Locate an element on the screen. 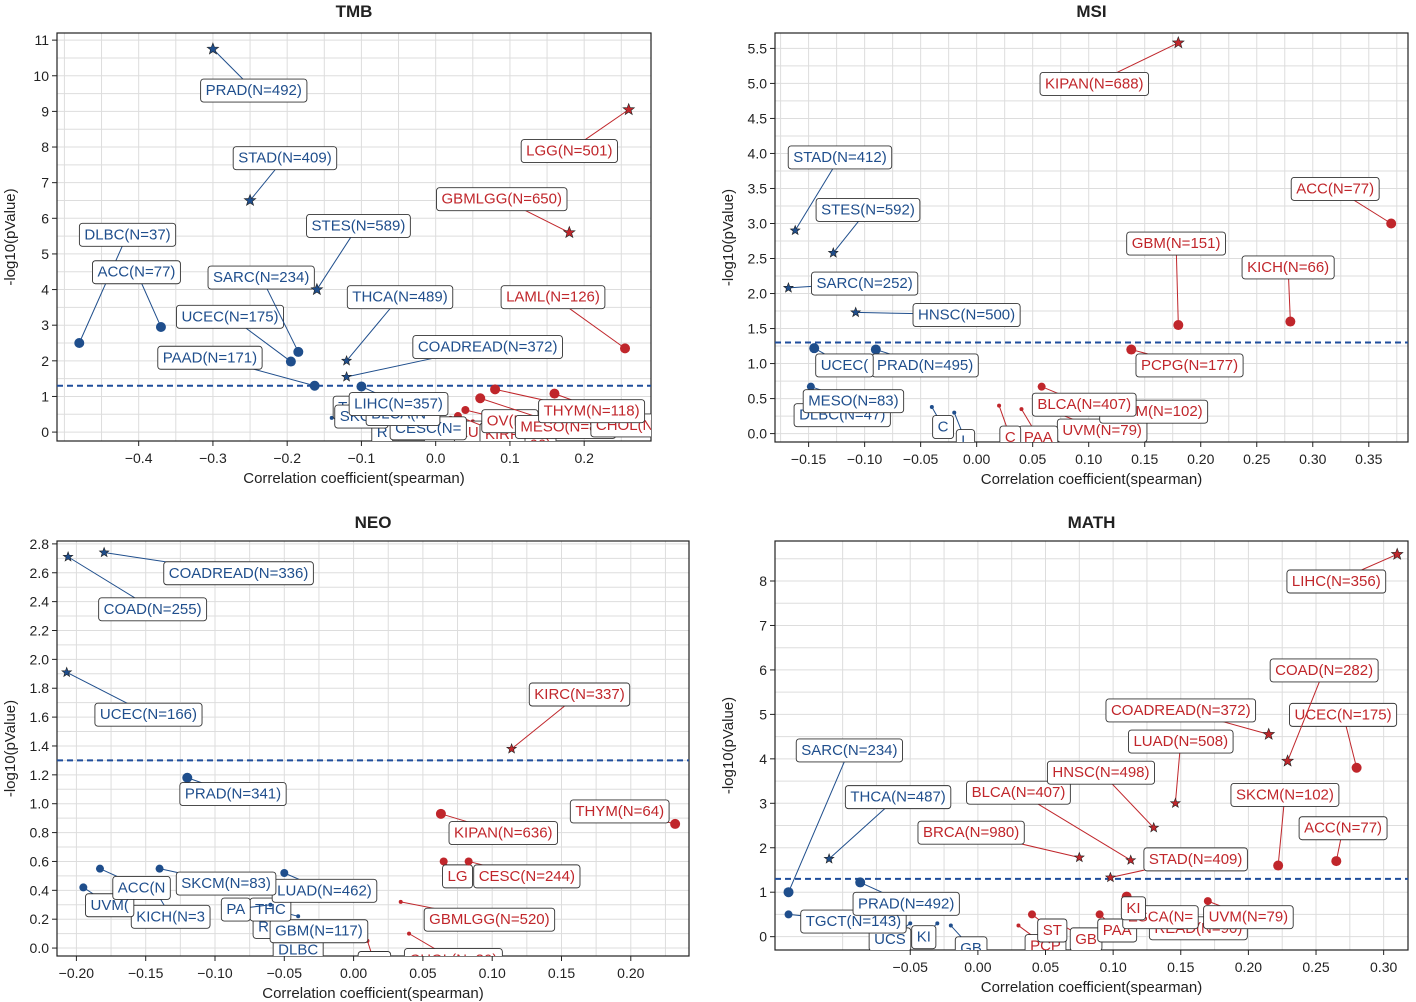  point-laml: LAML(N=126) is located at coordinates (565, 319).